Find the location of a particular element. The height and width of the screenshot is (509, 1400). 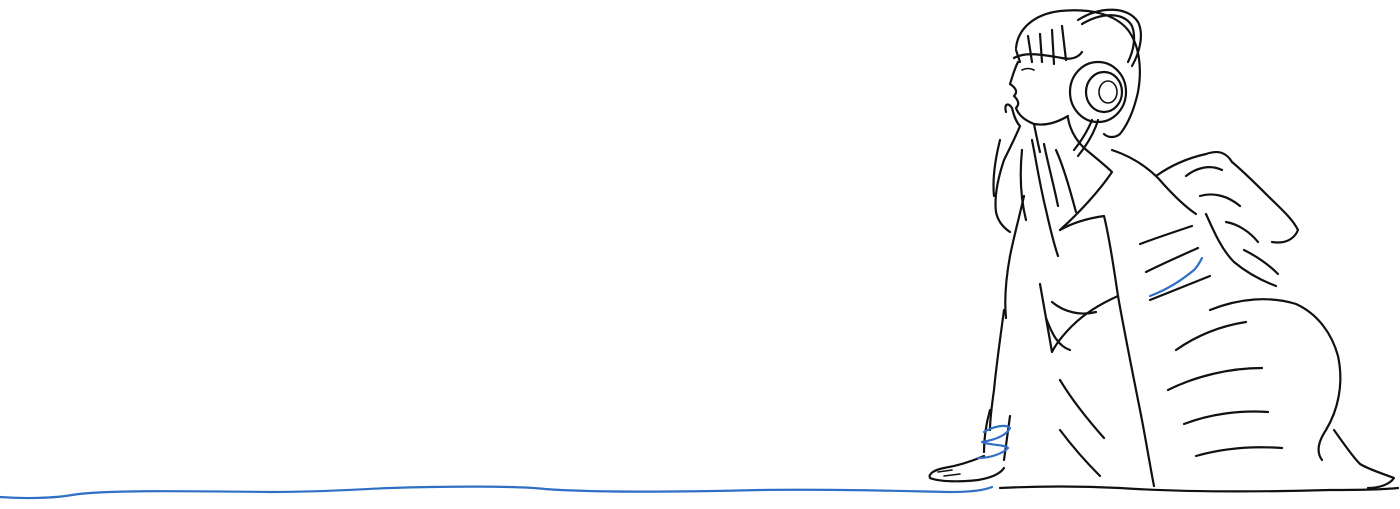

obi-cord is located at coordinates (1176, 277).